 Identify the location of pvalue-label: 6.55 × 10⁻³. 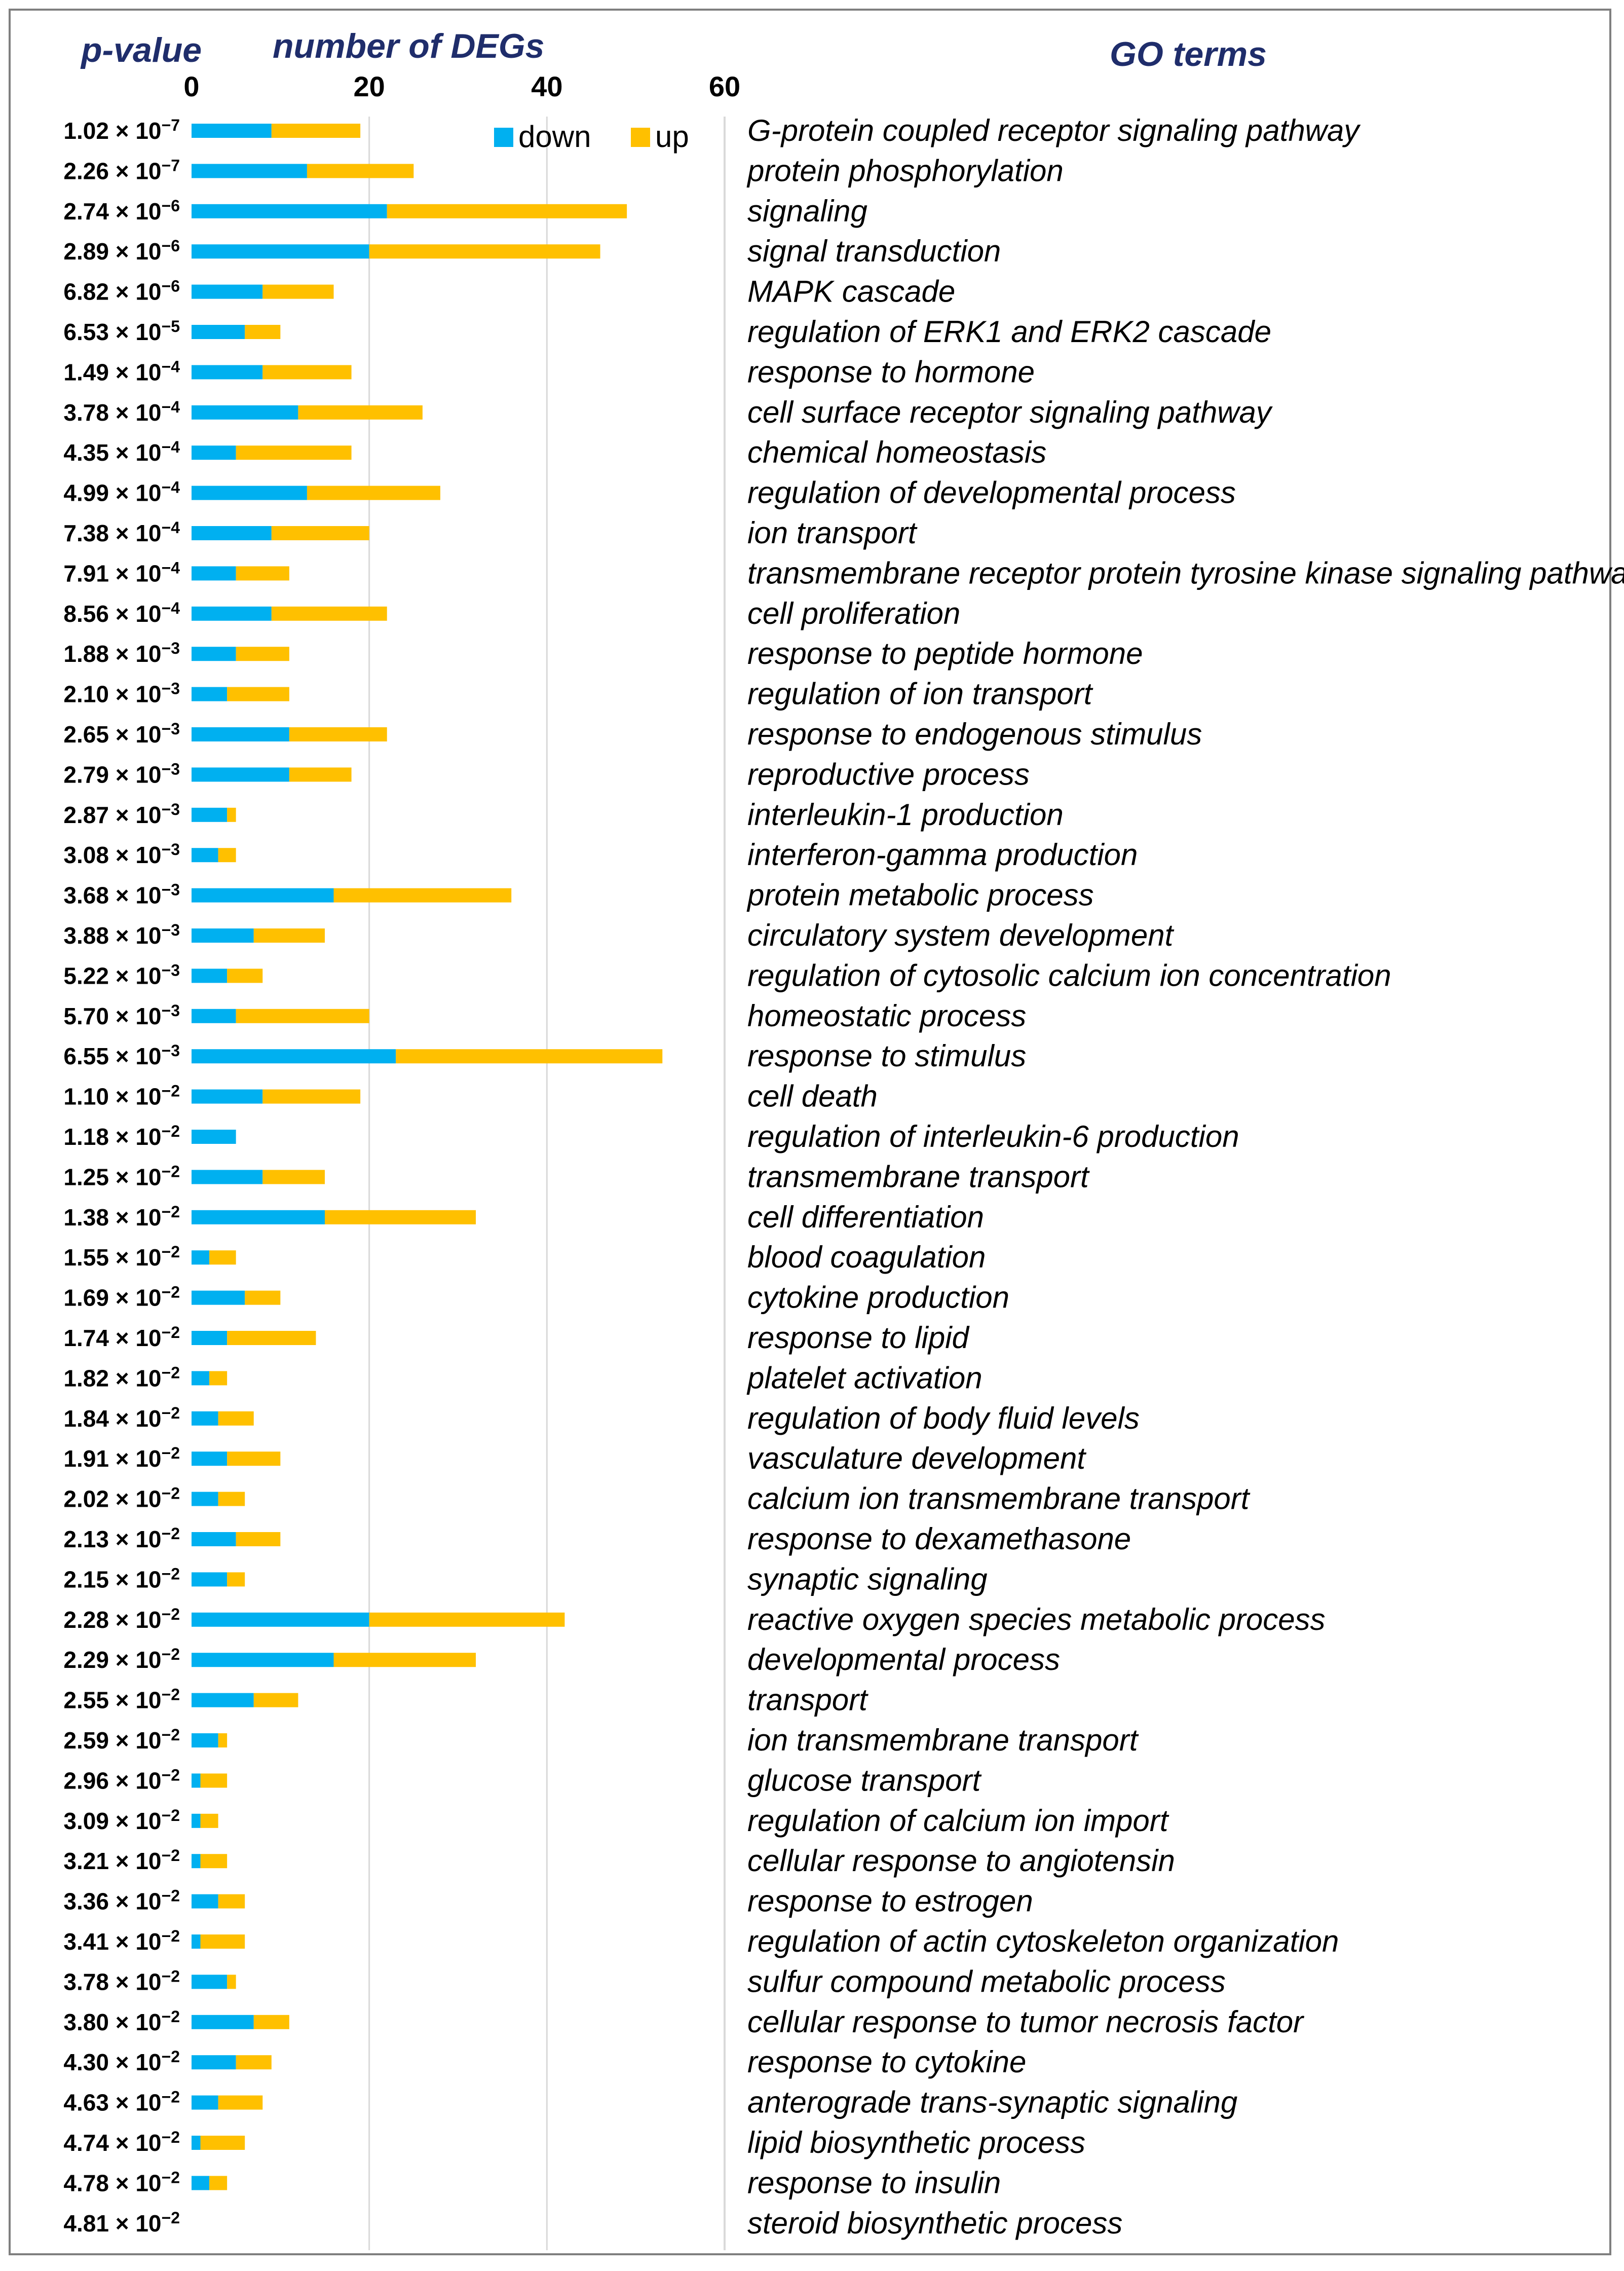
(122, 1055).